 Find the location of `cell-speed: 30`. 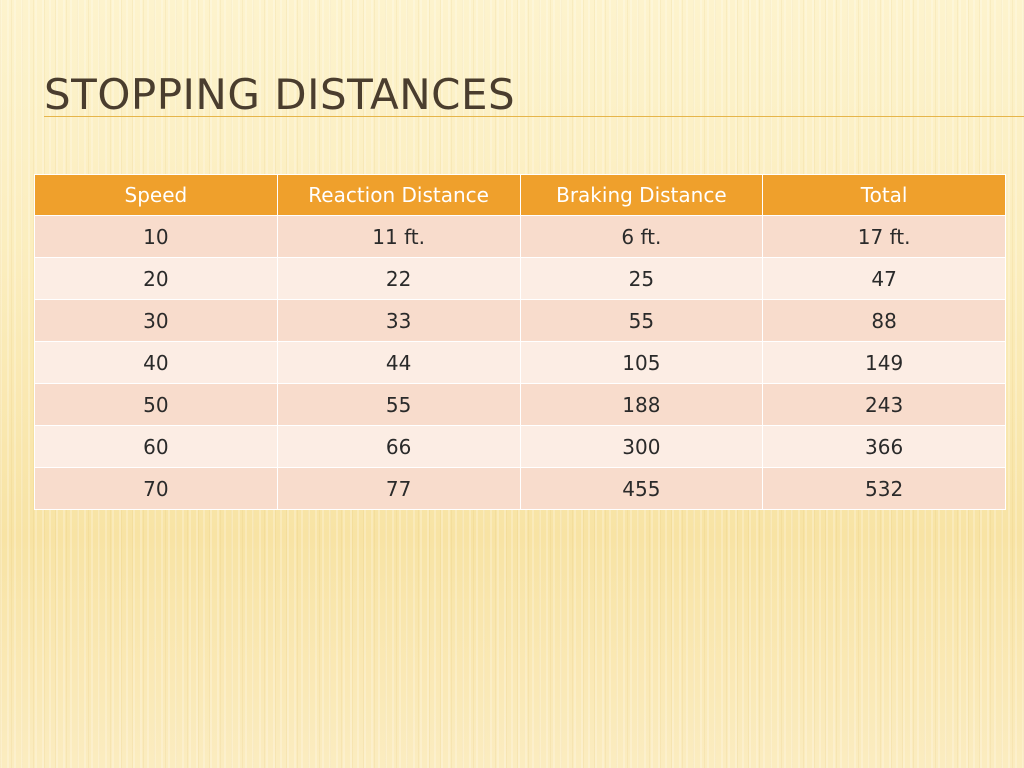

cell-speed: 30 is located at coordinates (156, 320).